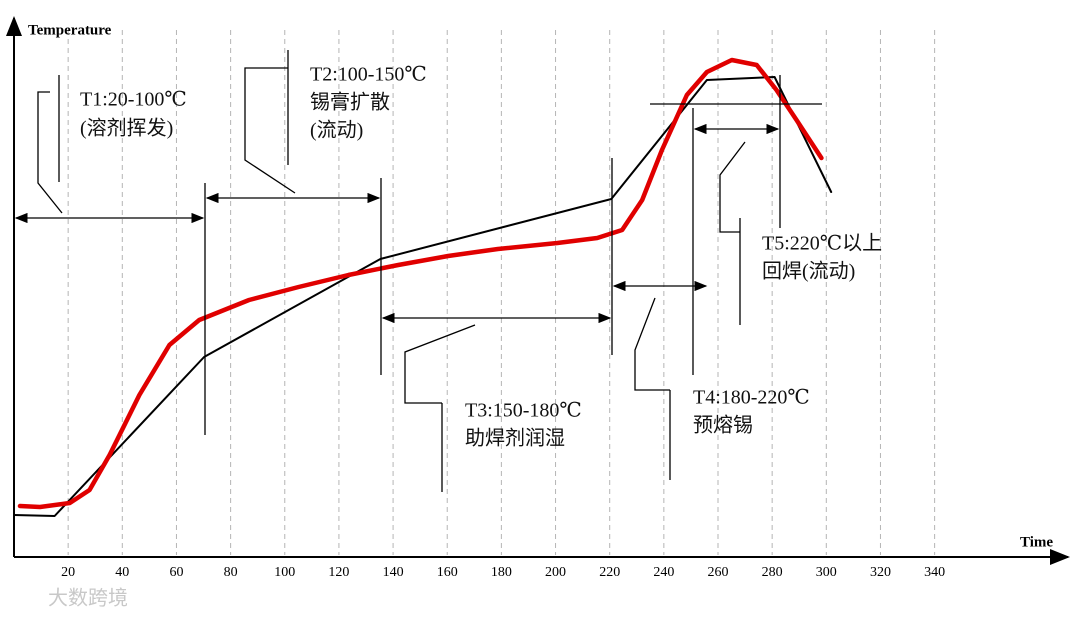 This screenshot has width=1080, height=622. Describe the element at coordinates (122, 572) in the screenshot. I see `x-tick-label: 40` at that location.